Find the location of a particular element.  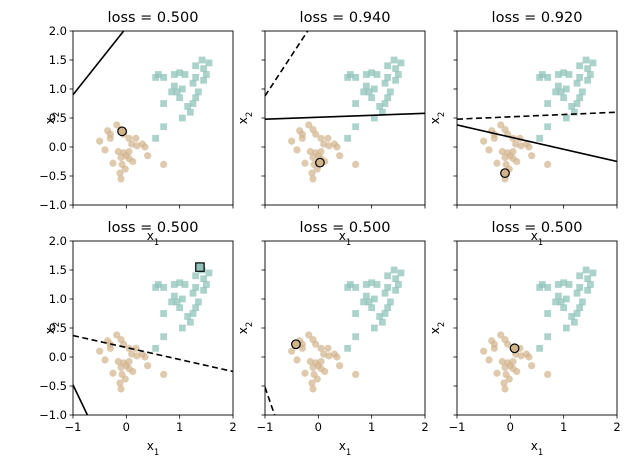

y-tick-label: 2.0 is located at coordinates (58, 241).